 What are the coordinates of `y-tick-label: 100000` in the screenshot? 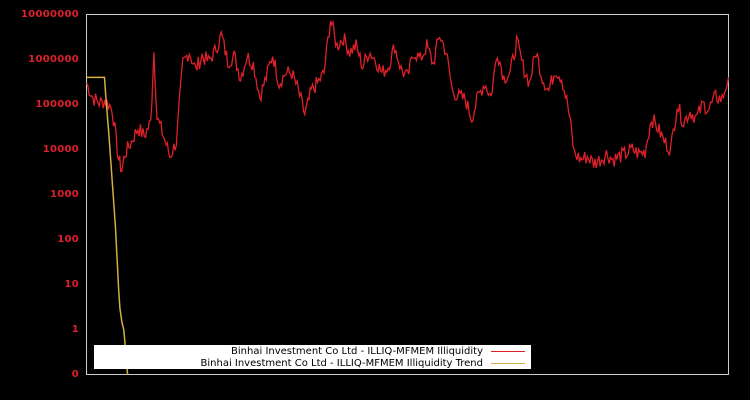 It's located at (57, 104).